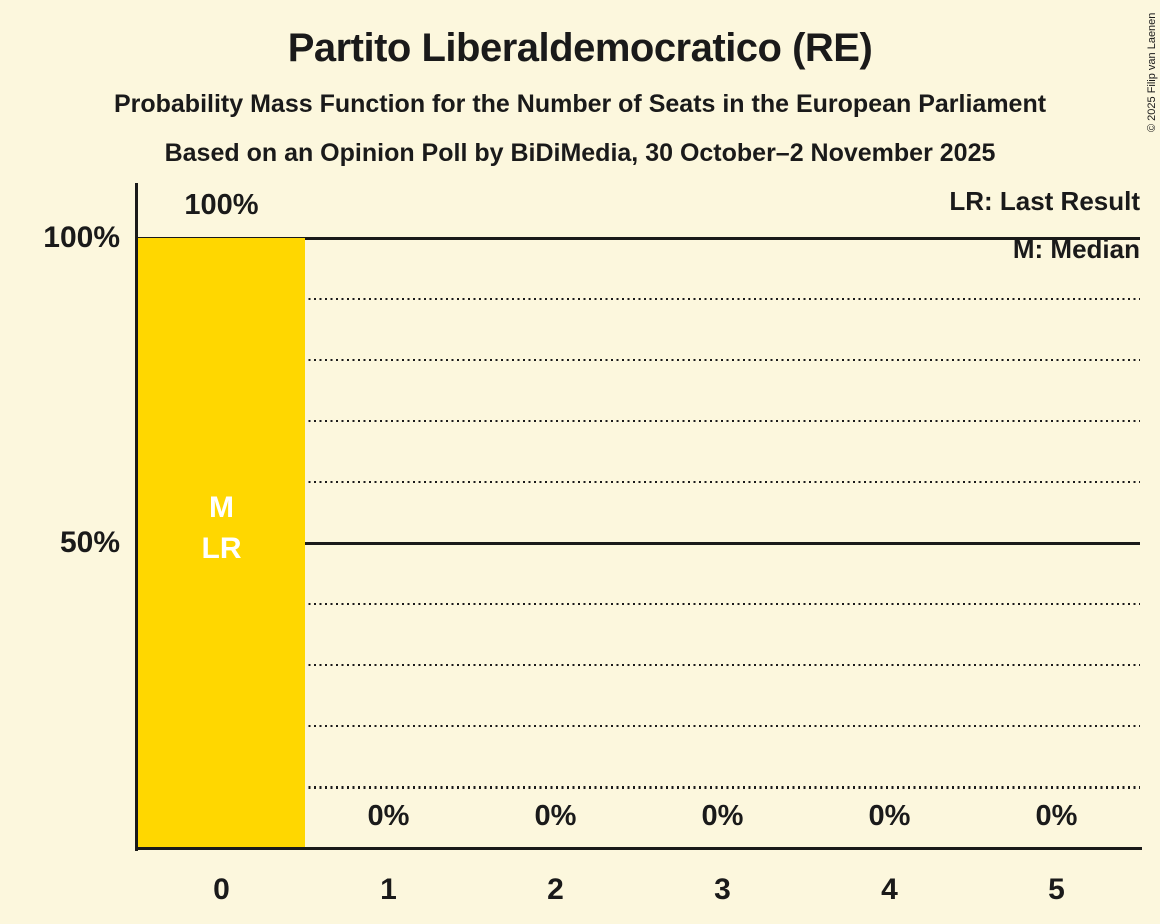 Image resolution: width=1160 pixels, height=924 pixels. I want to click on gridline-dotted-60pct, so click(639, 482).